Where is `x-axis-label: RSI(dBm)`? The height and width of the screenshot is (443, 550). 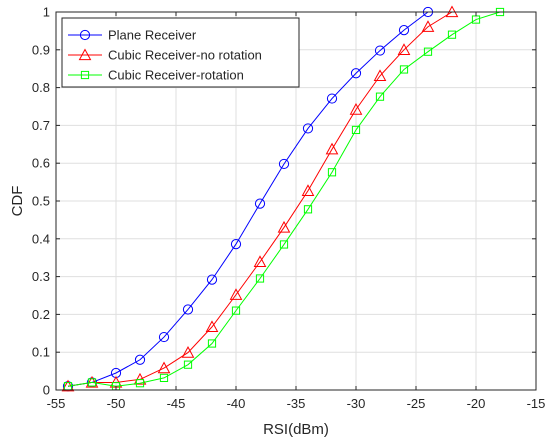 x-axis-label: RSI(dBm) is located at coordinates (296, 429).